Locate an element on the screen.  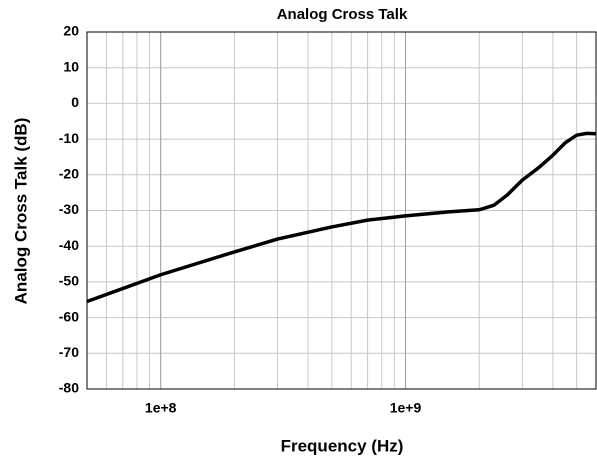
y-tick-label: -70 is located at coordinates (69, 352).